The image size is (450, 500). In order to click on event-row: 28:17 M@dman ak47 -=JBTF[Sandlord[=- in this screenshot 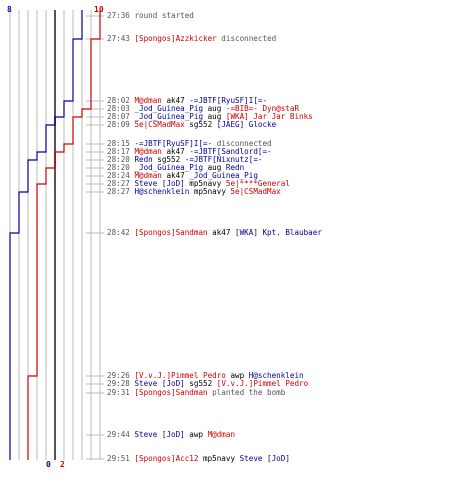, I will do `click(189, 152)`.